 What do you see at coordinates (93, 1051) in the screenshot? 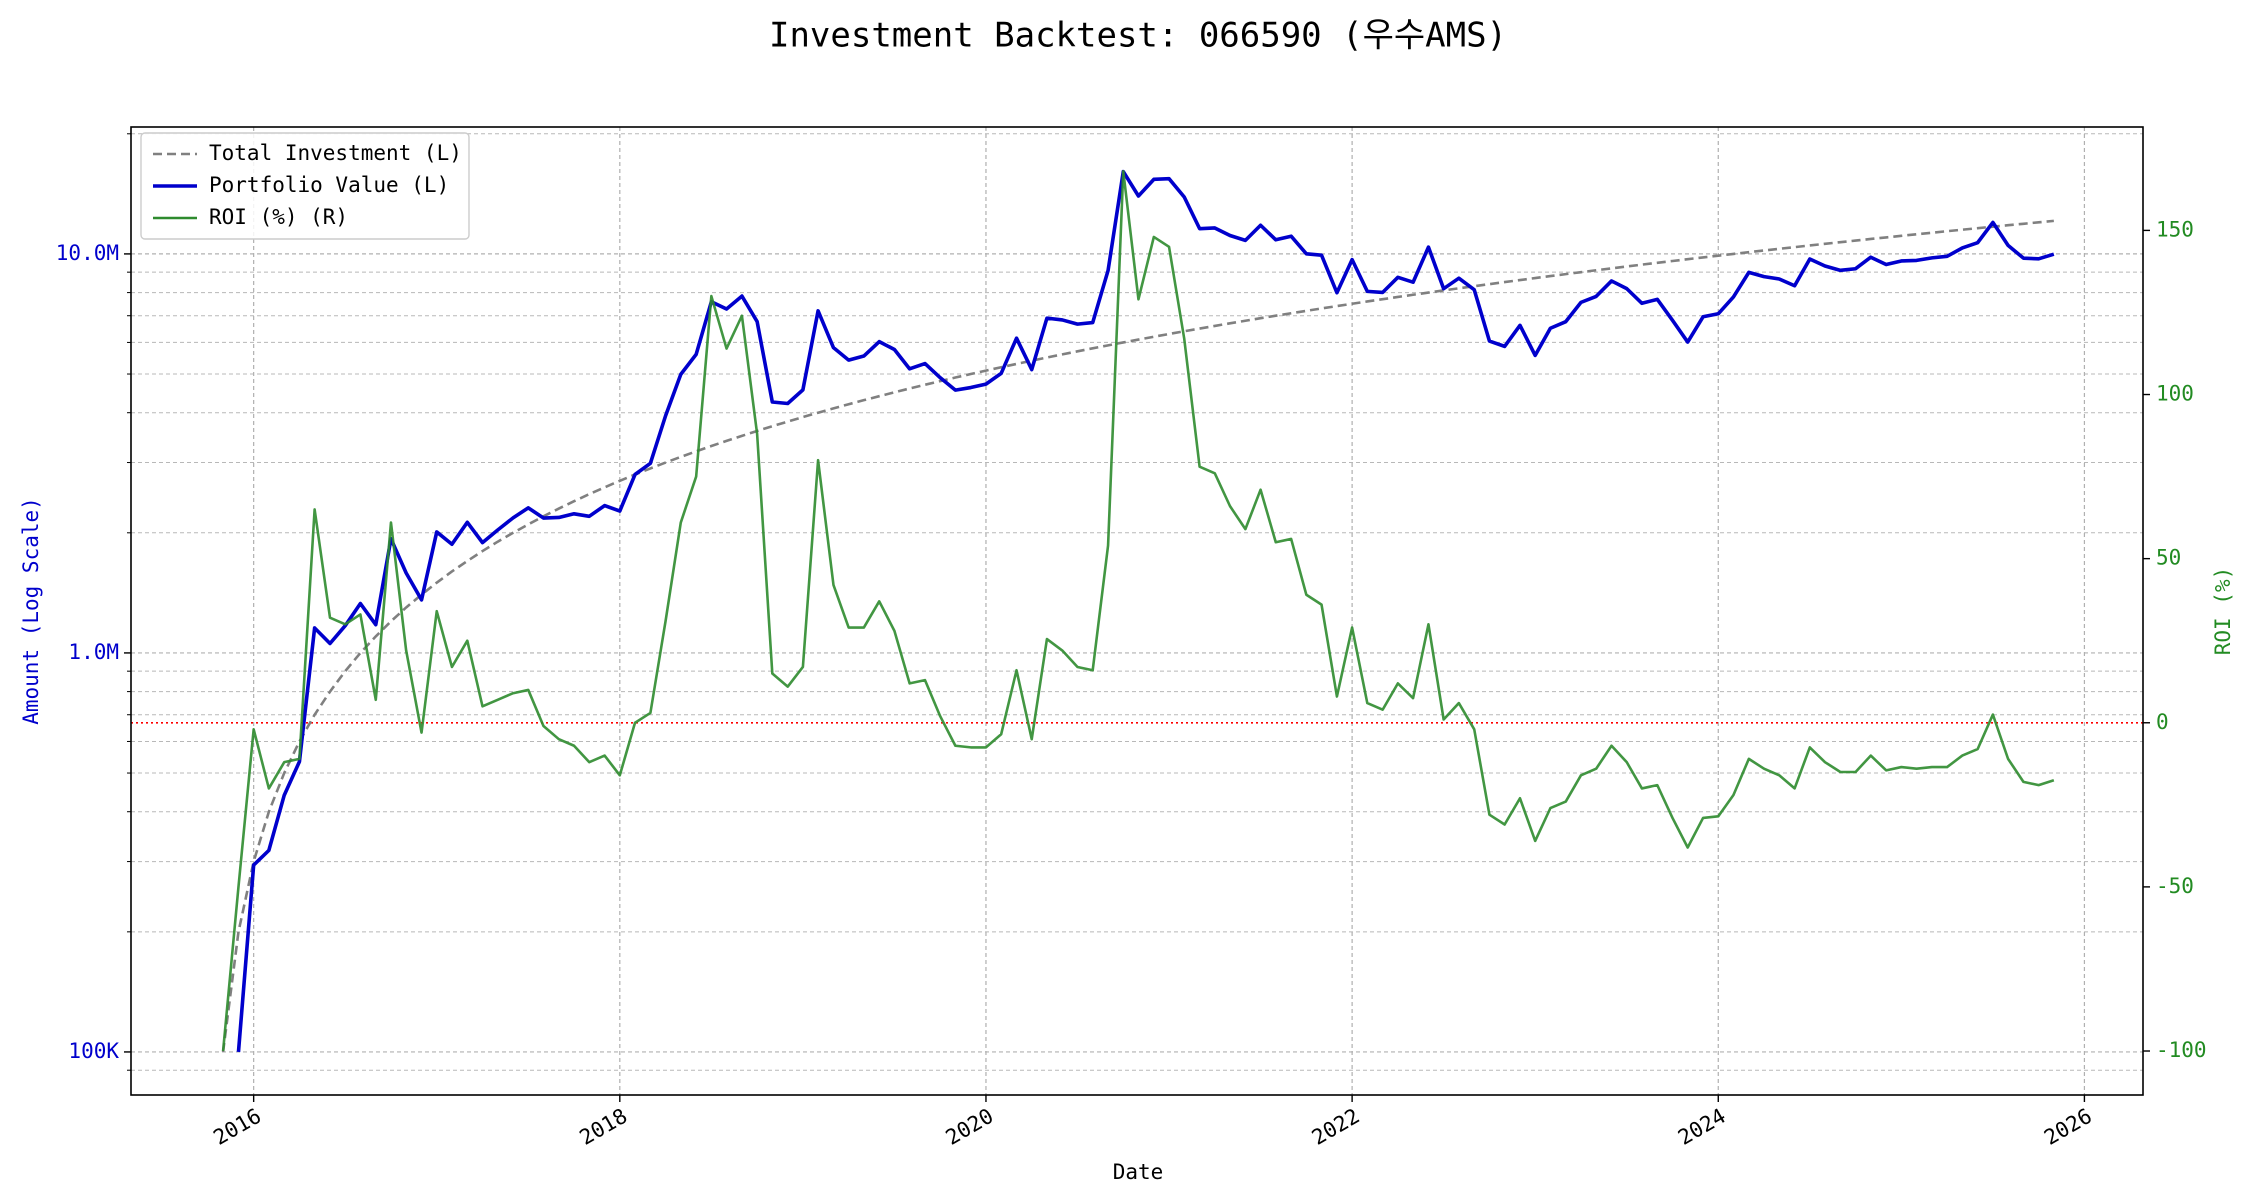
I see `y-tick-label: 100K` at bounding box center [93, 1051].